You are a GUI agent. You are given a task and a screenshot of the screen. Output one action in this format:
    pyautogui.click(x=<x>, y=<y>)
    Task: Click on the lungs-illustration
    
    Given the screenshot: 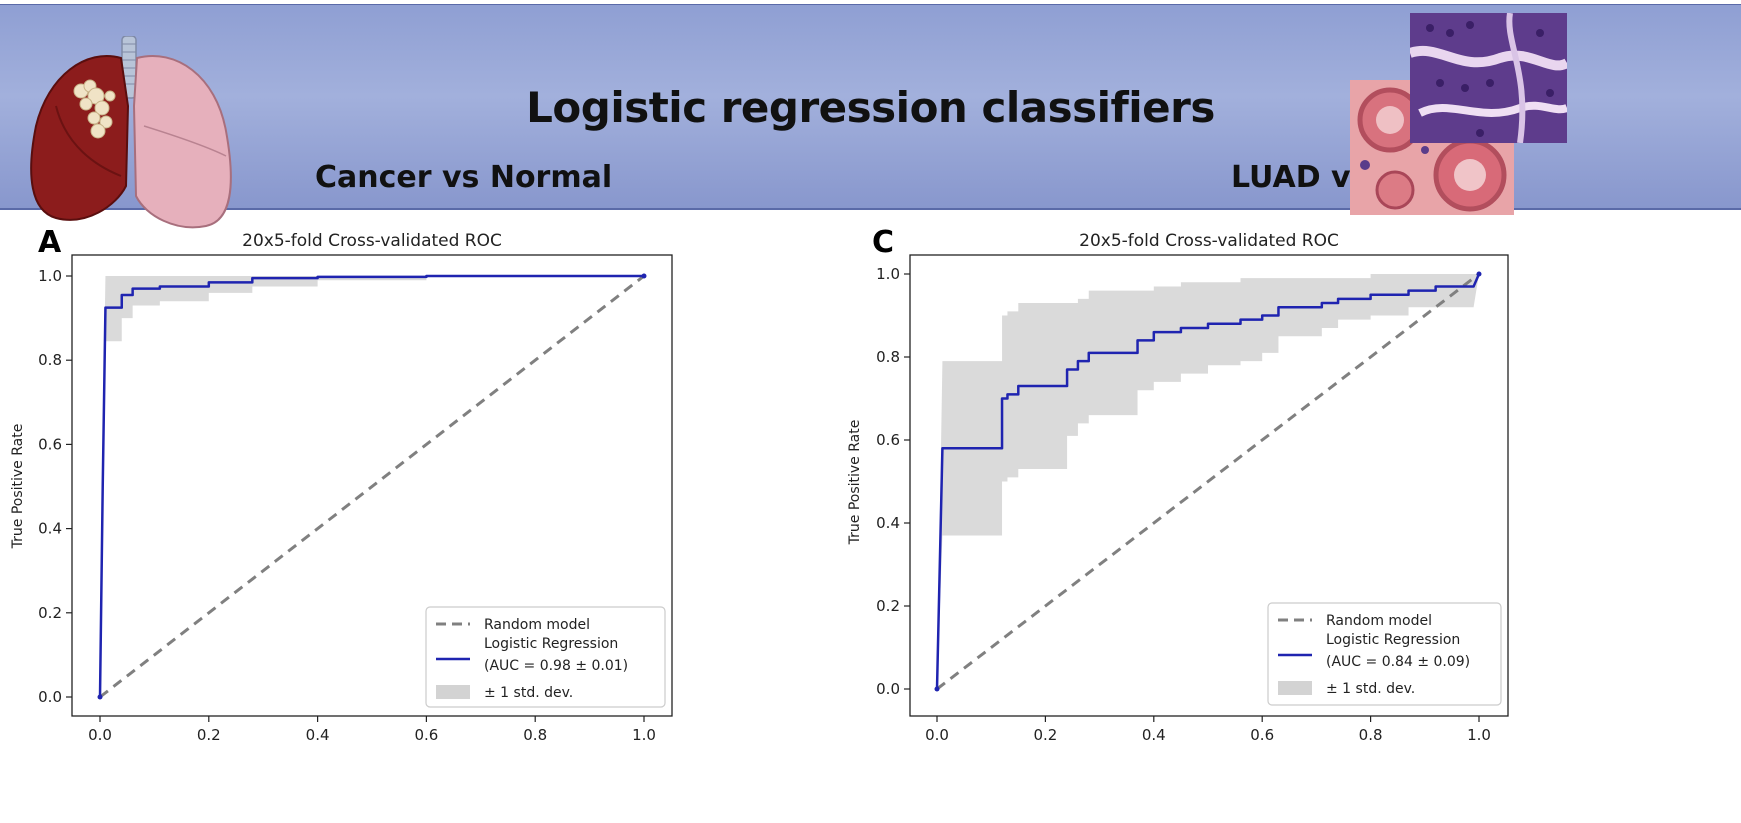 What is the action you would take?
    pyautogui.click(x=131, y=132)
    